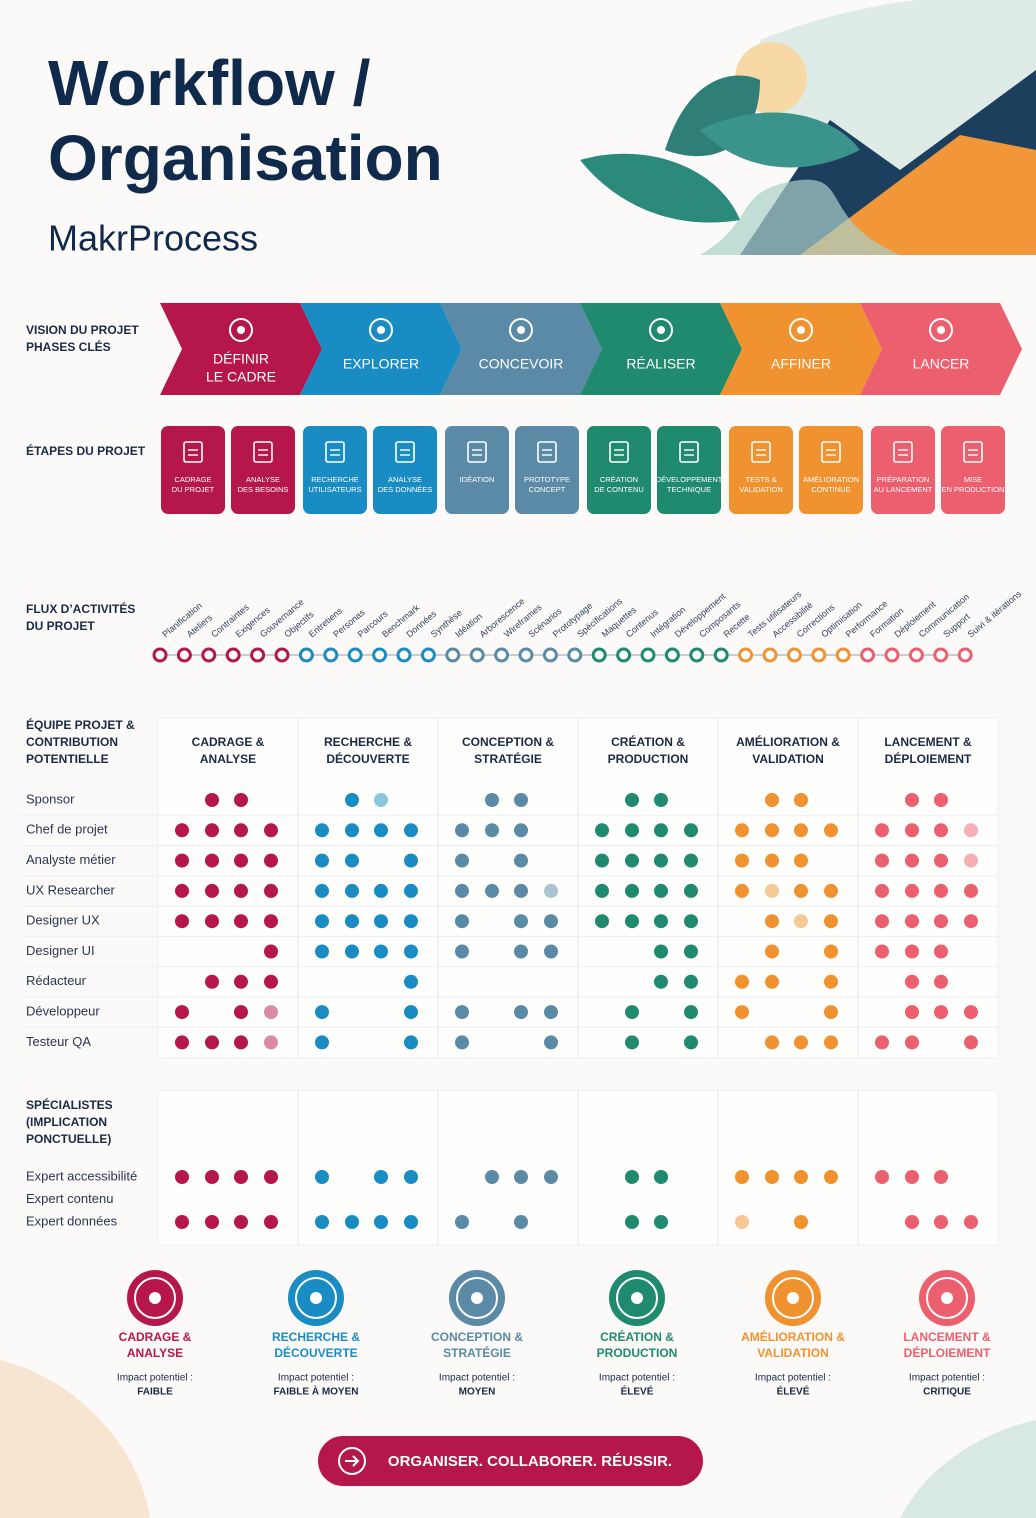 Image resolution: width=1036 pixels, height=1518 pixels. What do you see at coordinates (941, 330) in the screenshot?
I see `phase-icon` at bounding box center [941, 330].